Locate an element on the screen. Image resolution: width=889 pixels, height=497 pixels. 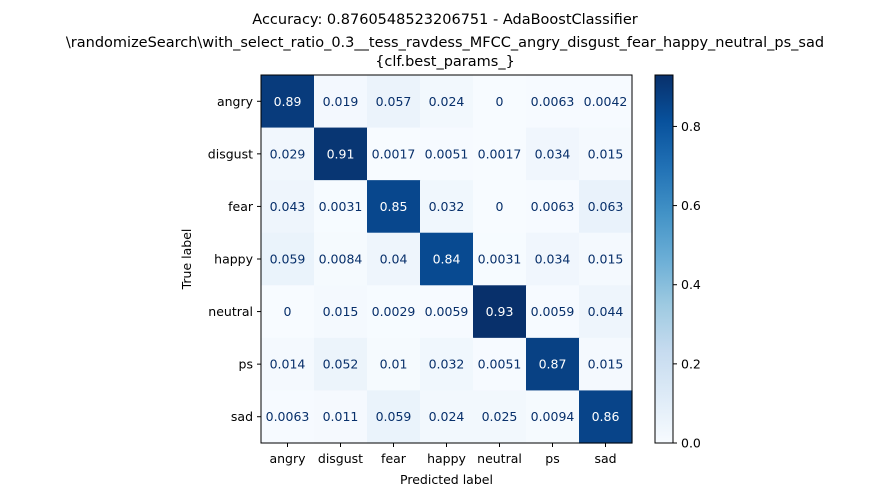
cell-value-label: 0.91 is located at coordinates (341, 153).